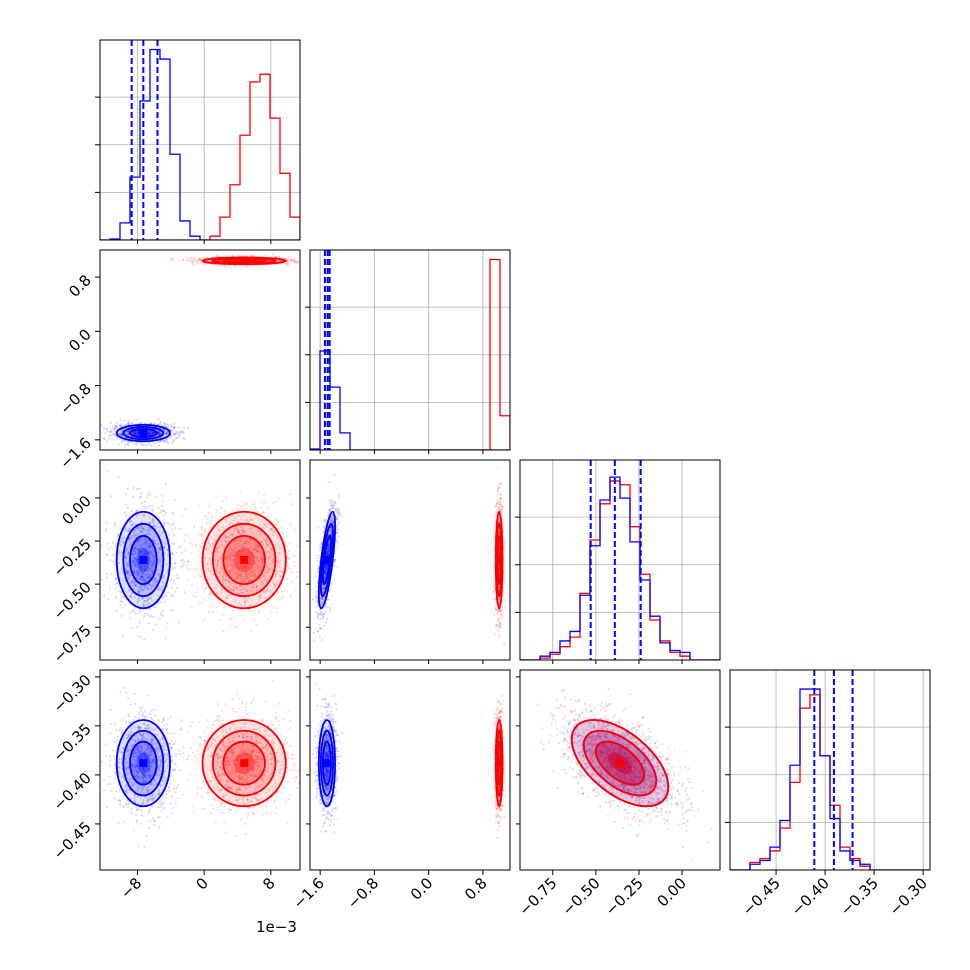 The width and height of the screenshot is (970, 970). What do you see at coordinates (761, 896) in the screenshot?
I see `x-tick-label: −0.45` at bounding box center [761, 896].